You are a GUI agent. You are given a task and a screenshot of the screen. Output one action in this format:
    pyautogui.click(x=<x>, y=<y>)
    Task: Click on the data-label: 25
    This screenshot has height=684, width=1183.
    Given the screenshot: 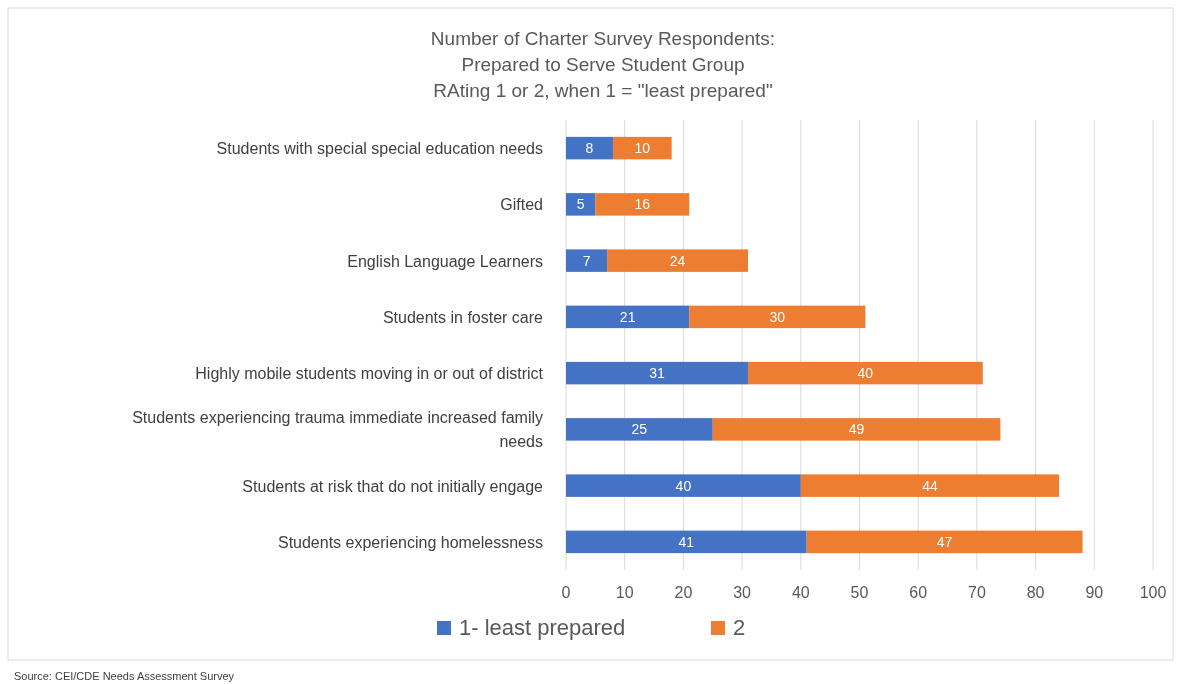 What is the action you would take?
    pyautogui.click(x=639, y=429)
    